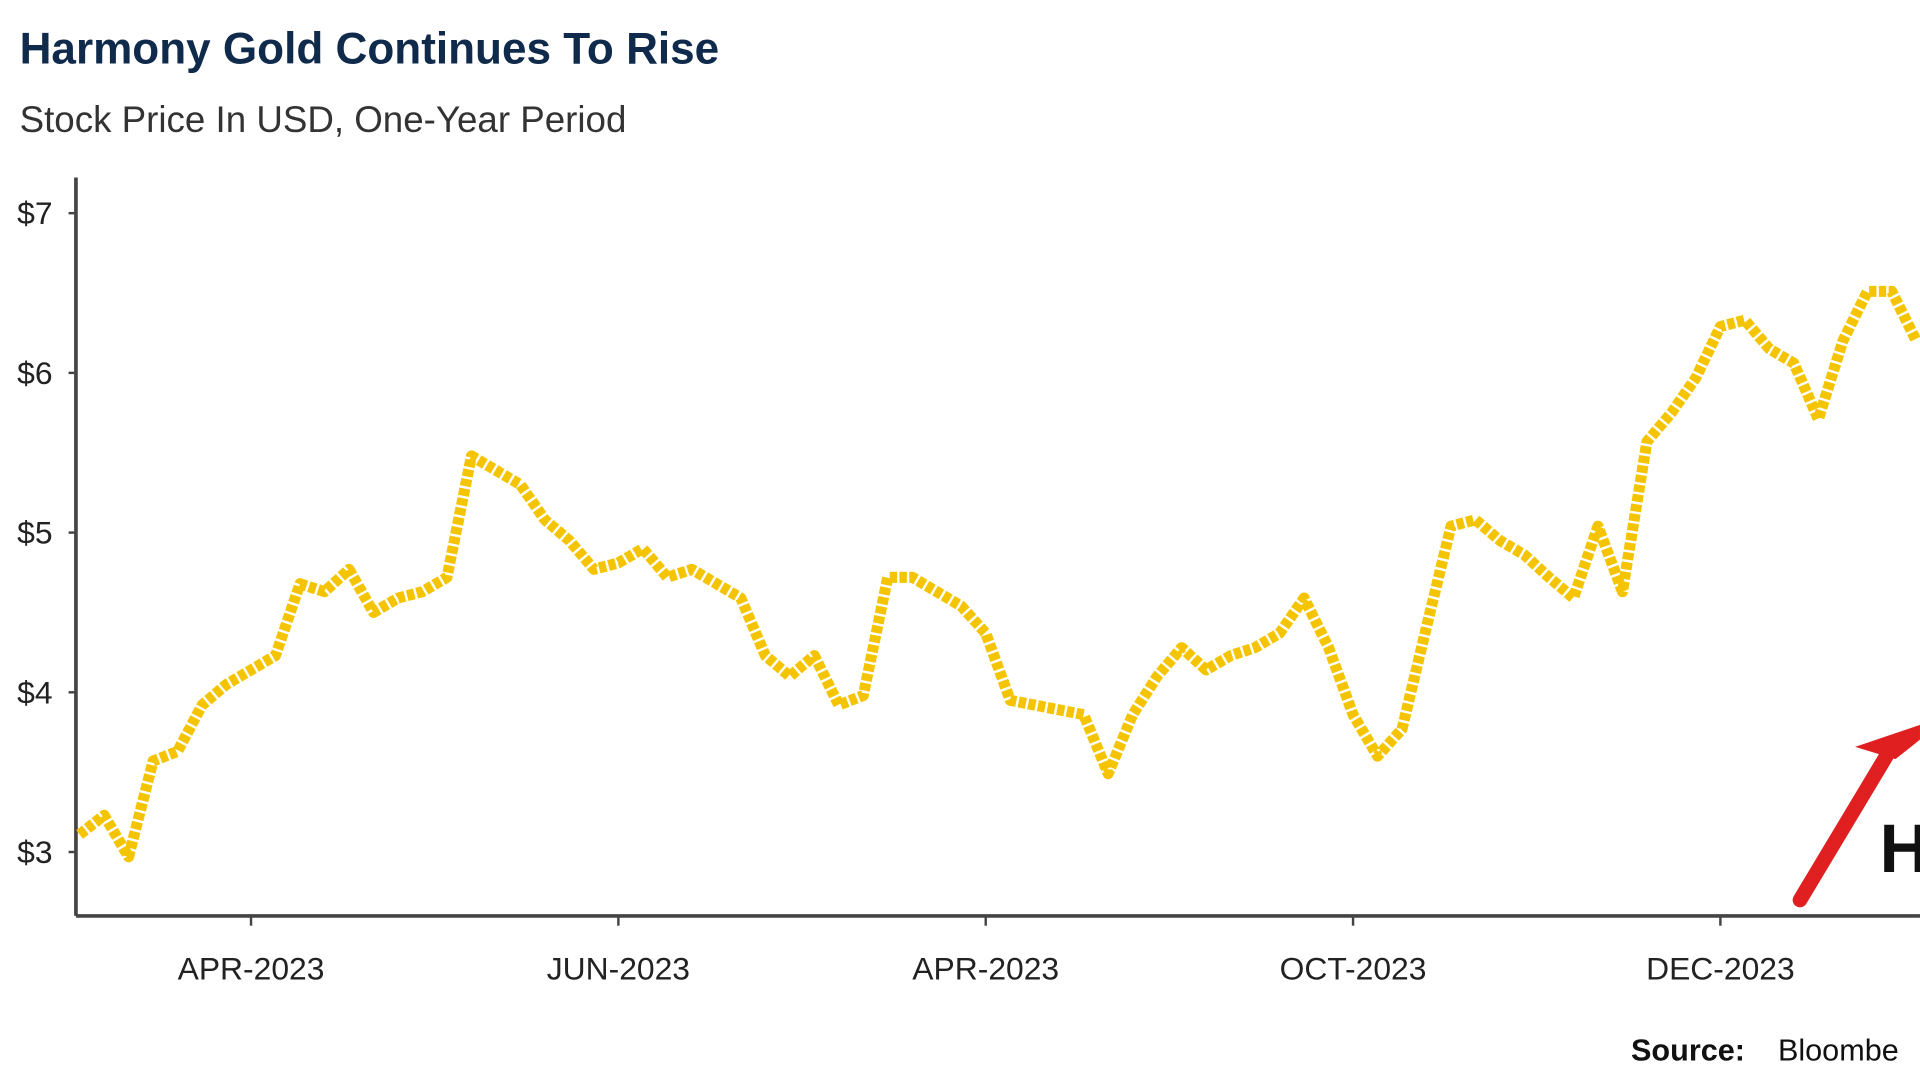  Describe the element at coordinates (323, 119) in the screenshot. I see `chart-subtitle: Stock Price In USD, One-Year Period` at that location.